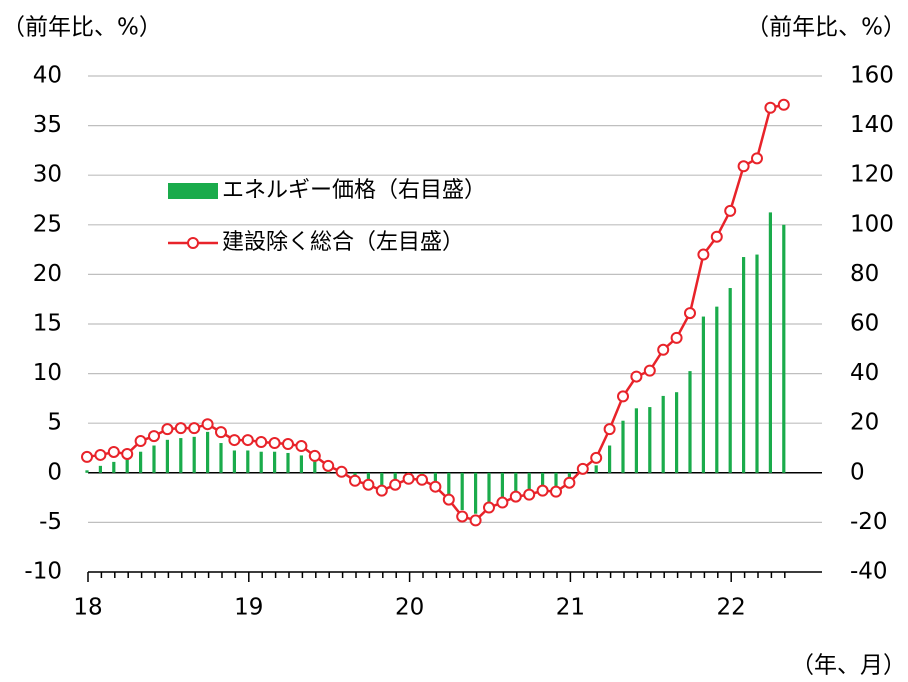  What do you see at coordinates (872, 175) in the screenshot?
I see `y2-tick-label: 120` at bounding box center [872, 175].